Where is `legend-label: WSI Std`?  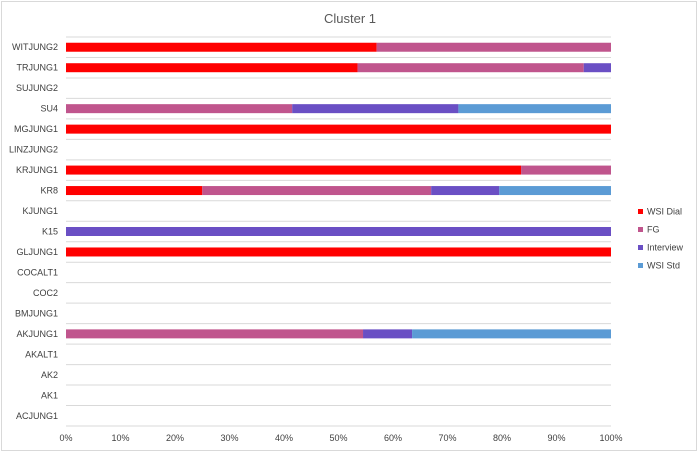 legend-label: WSI Std is located at coordinates (663, 266).